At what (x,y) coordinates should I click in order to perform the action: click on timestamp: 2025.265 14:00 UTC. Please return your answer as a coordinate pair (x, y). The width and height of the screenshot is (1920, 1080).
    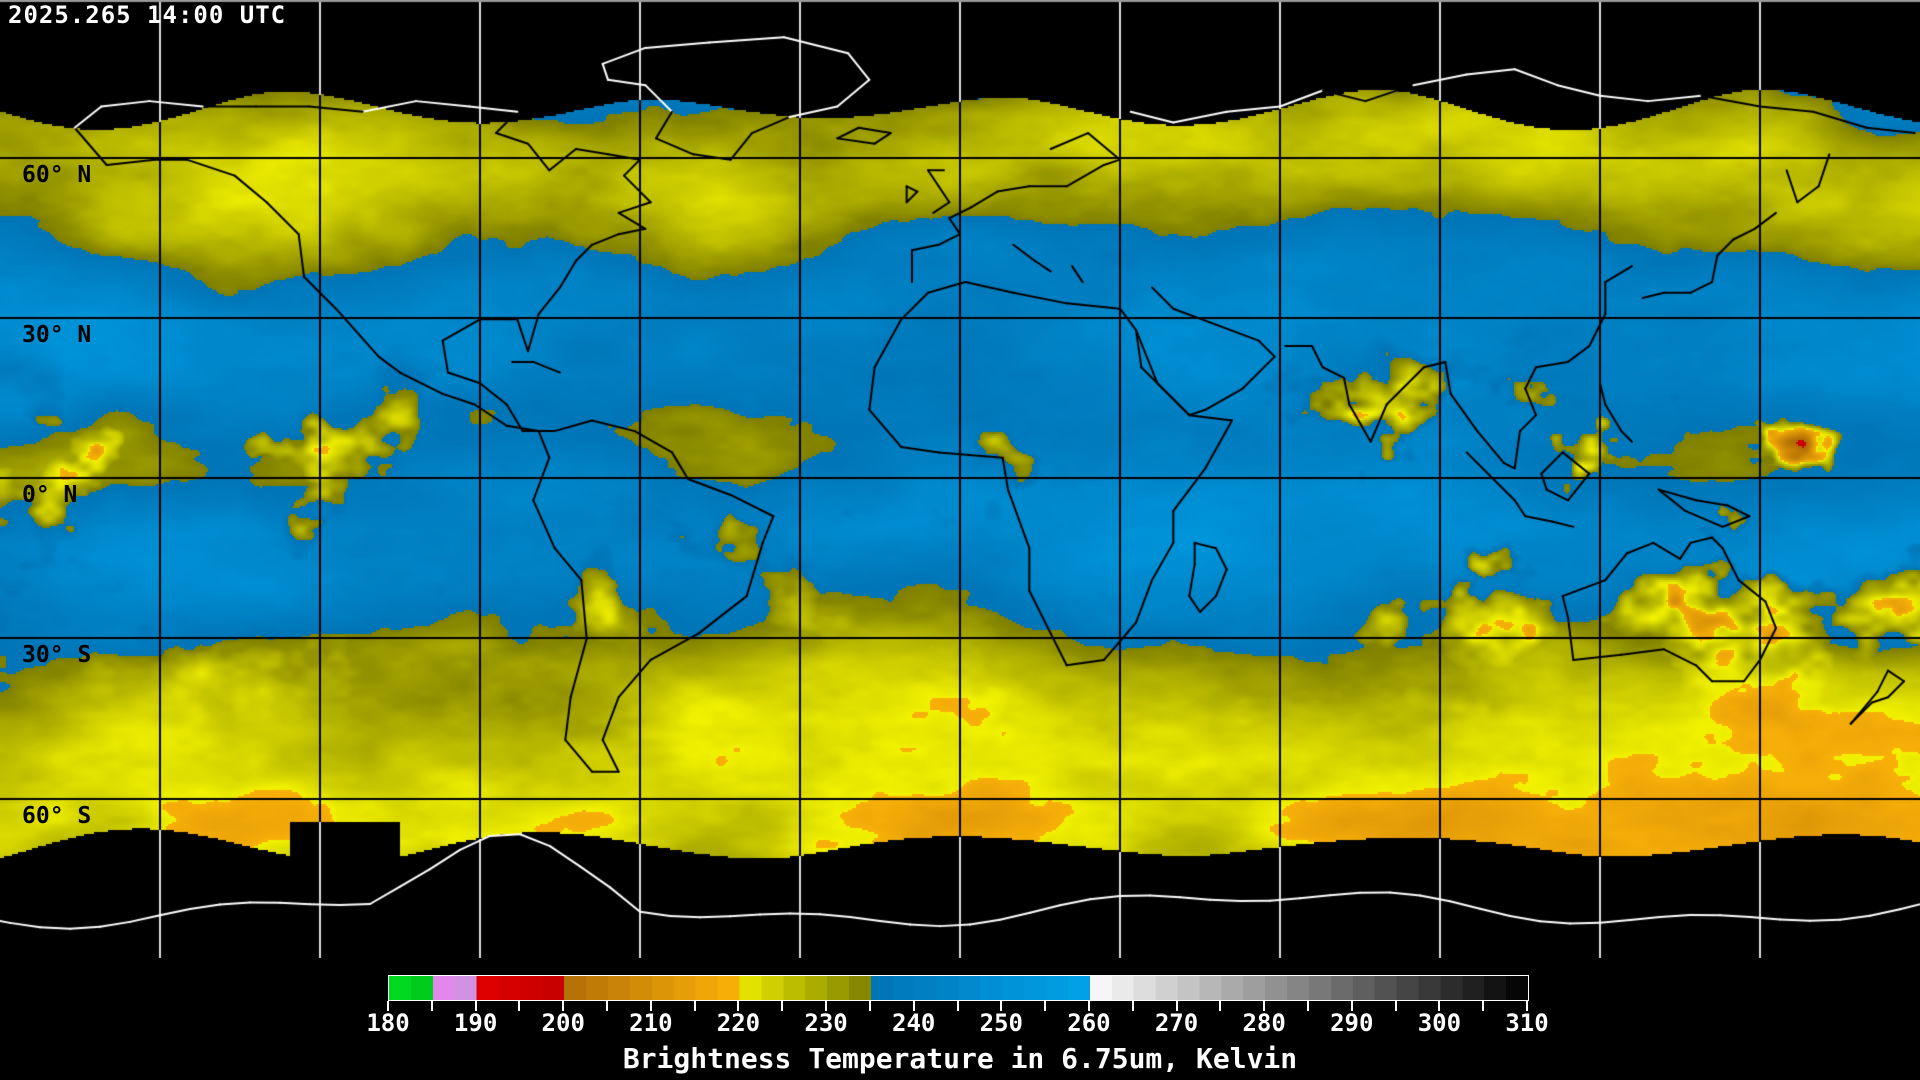
    Looking at the image, I should click on (147, 15).